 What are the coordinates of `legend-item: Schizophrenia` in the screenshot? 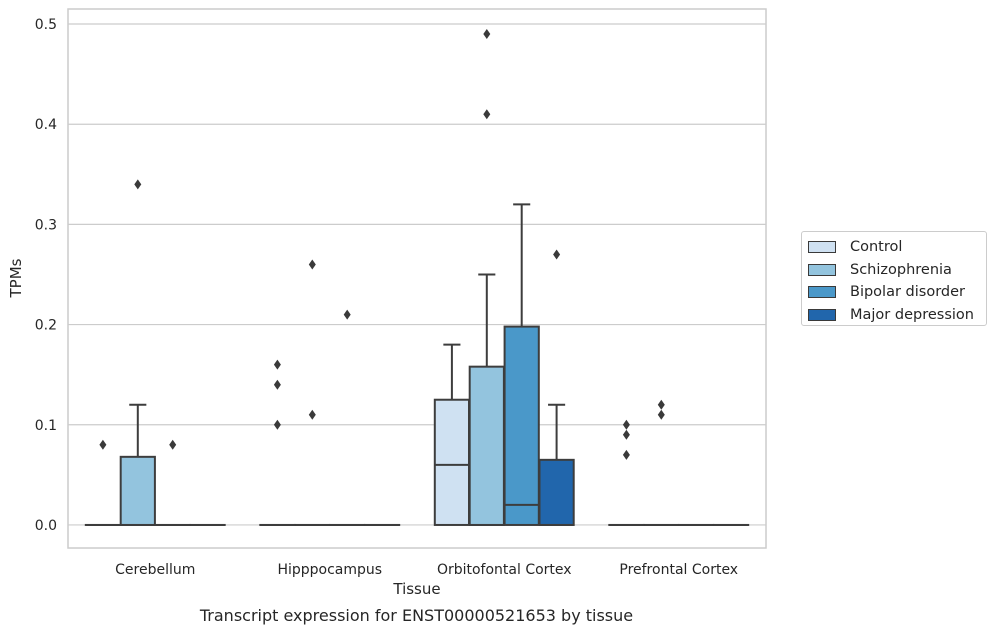 It's located at (894, 270).